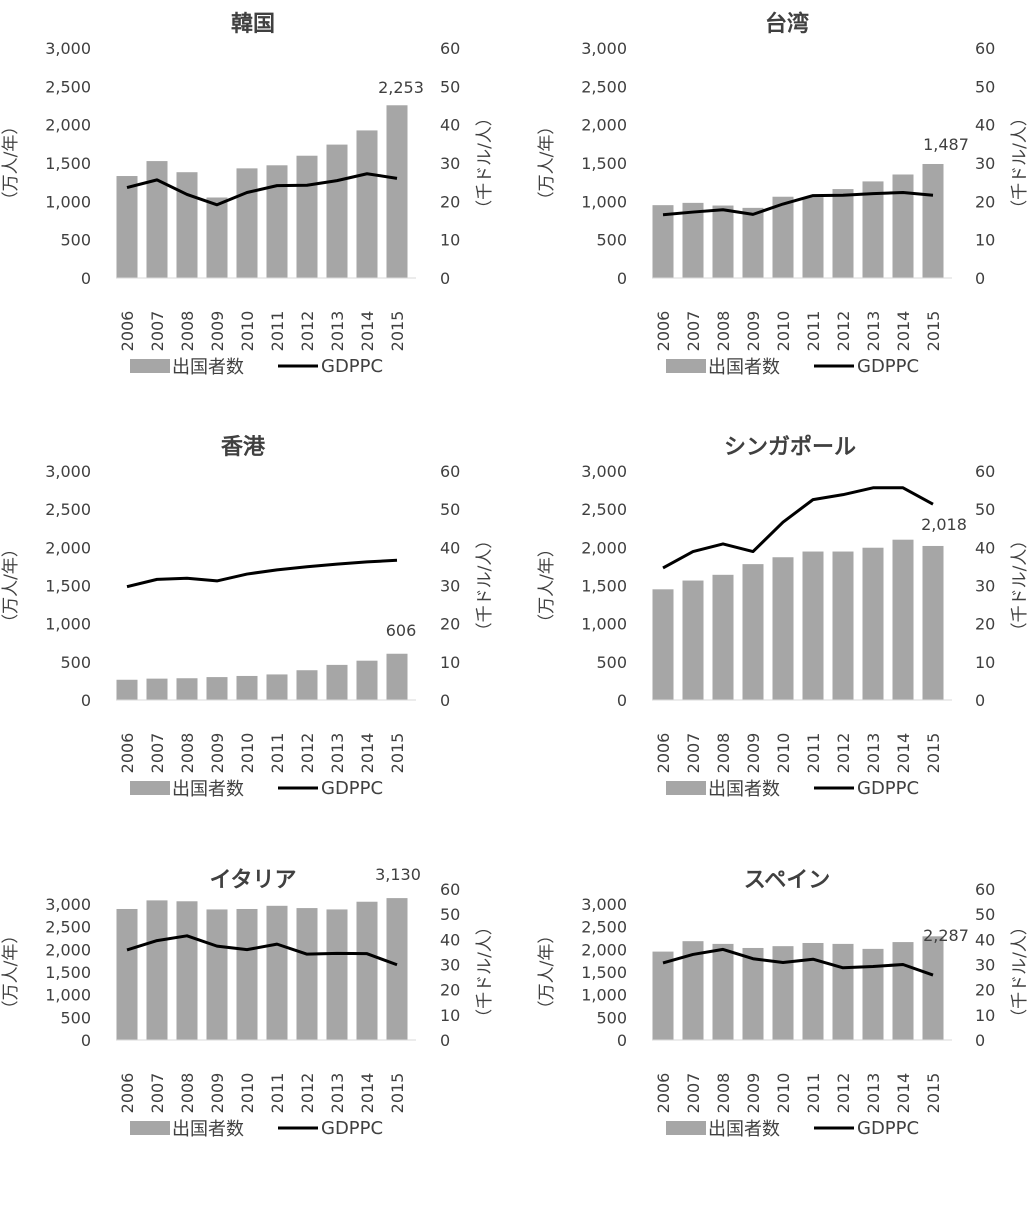 This screenshot has height=1218, width=1032. What do you see at coordinates (783, 237) in the screenshot?
I see `bar-outbound-2010` at bounding box center [783, 237].